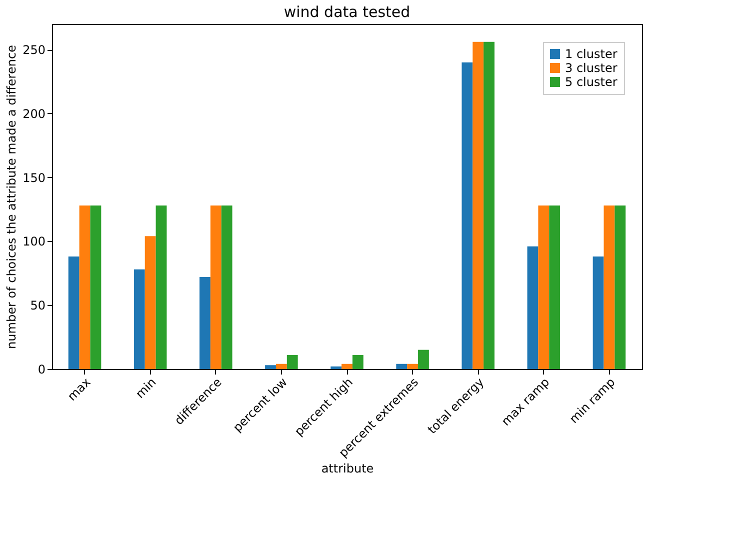  I want to click on y-axis-title: number of choices the attribute made a difference, so click(11, 197).